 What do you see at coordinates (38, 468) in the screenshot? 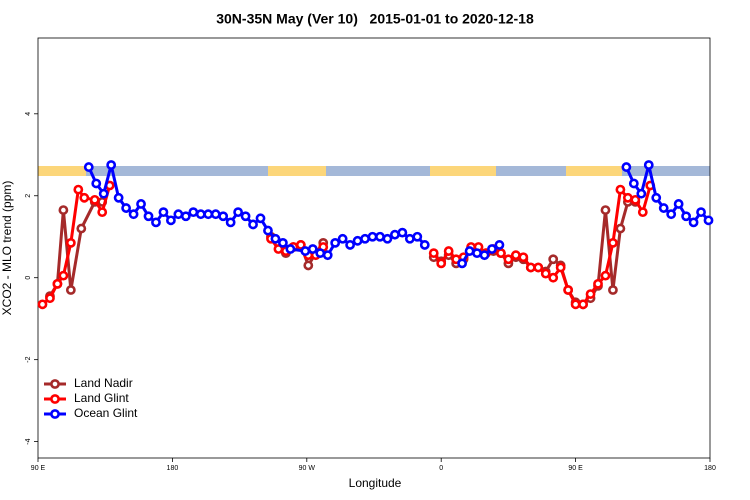
I see `x-tick-label: 90 E` at bounding box center [38, 468].